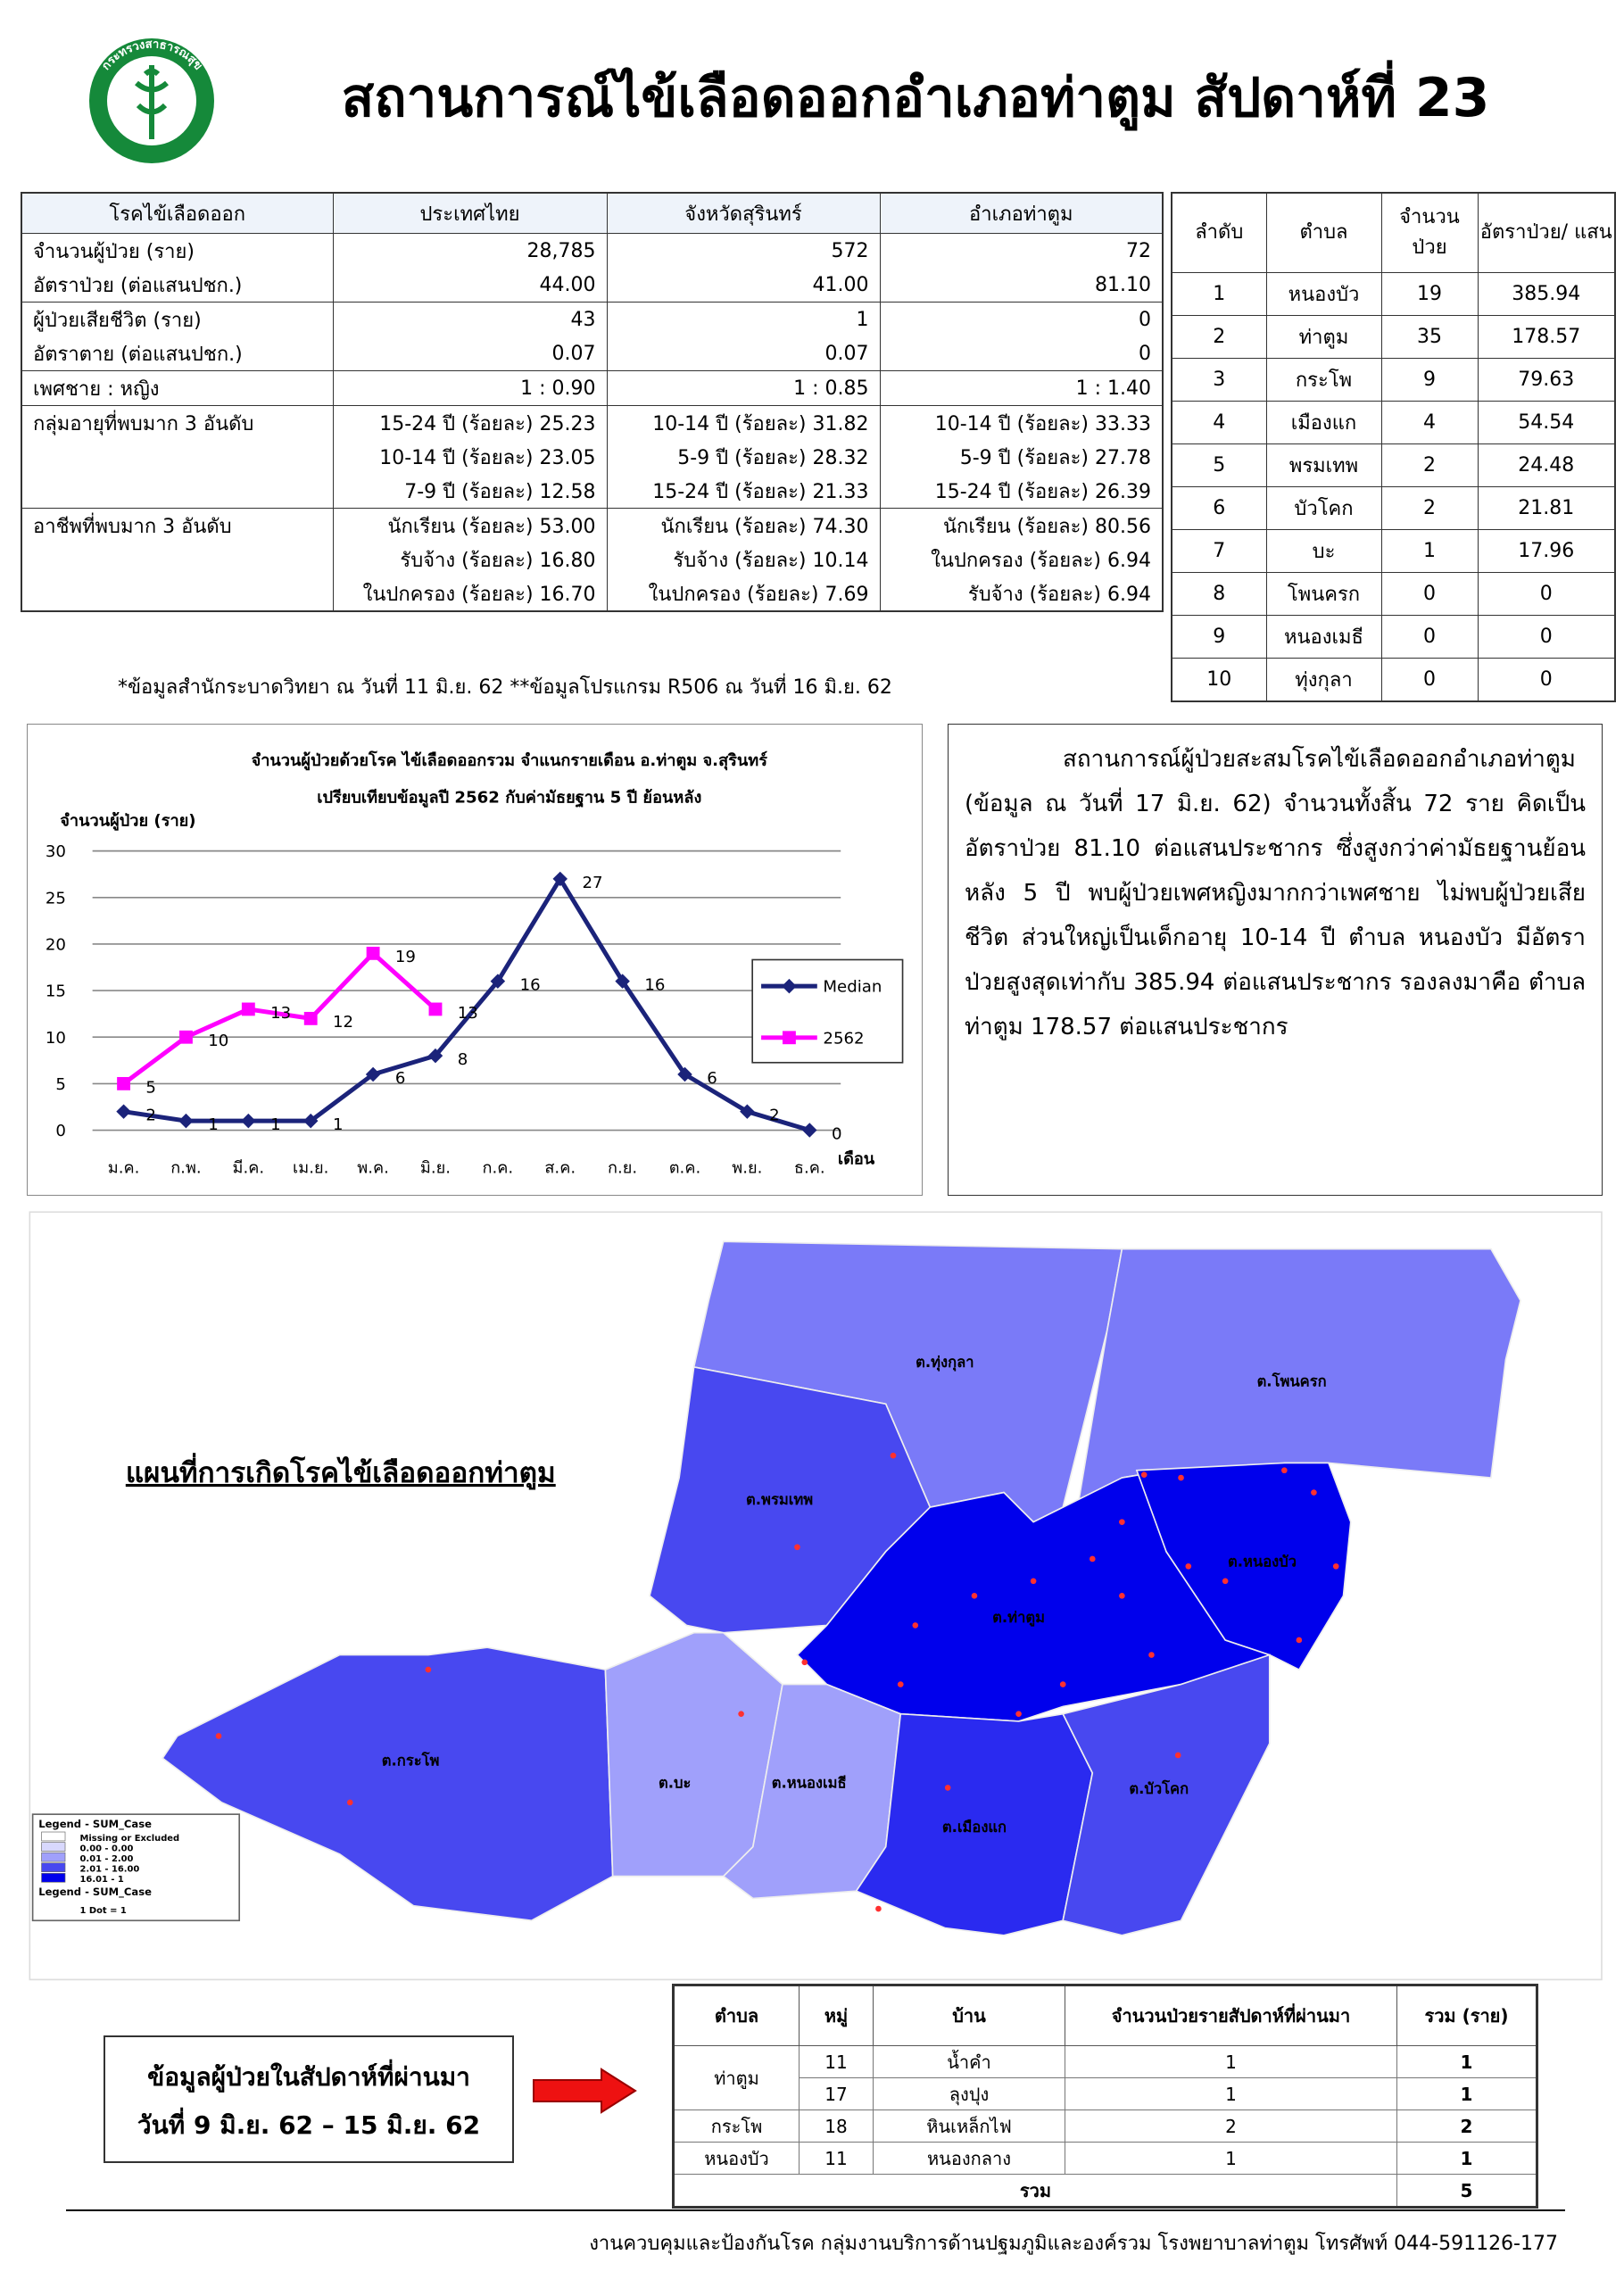  I want to click on column-header: จังหวัดสุรินทร์, so click(743, 213).